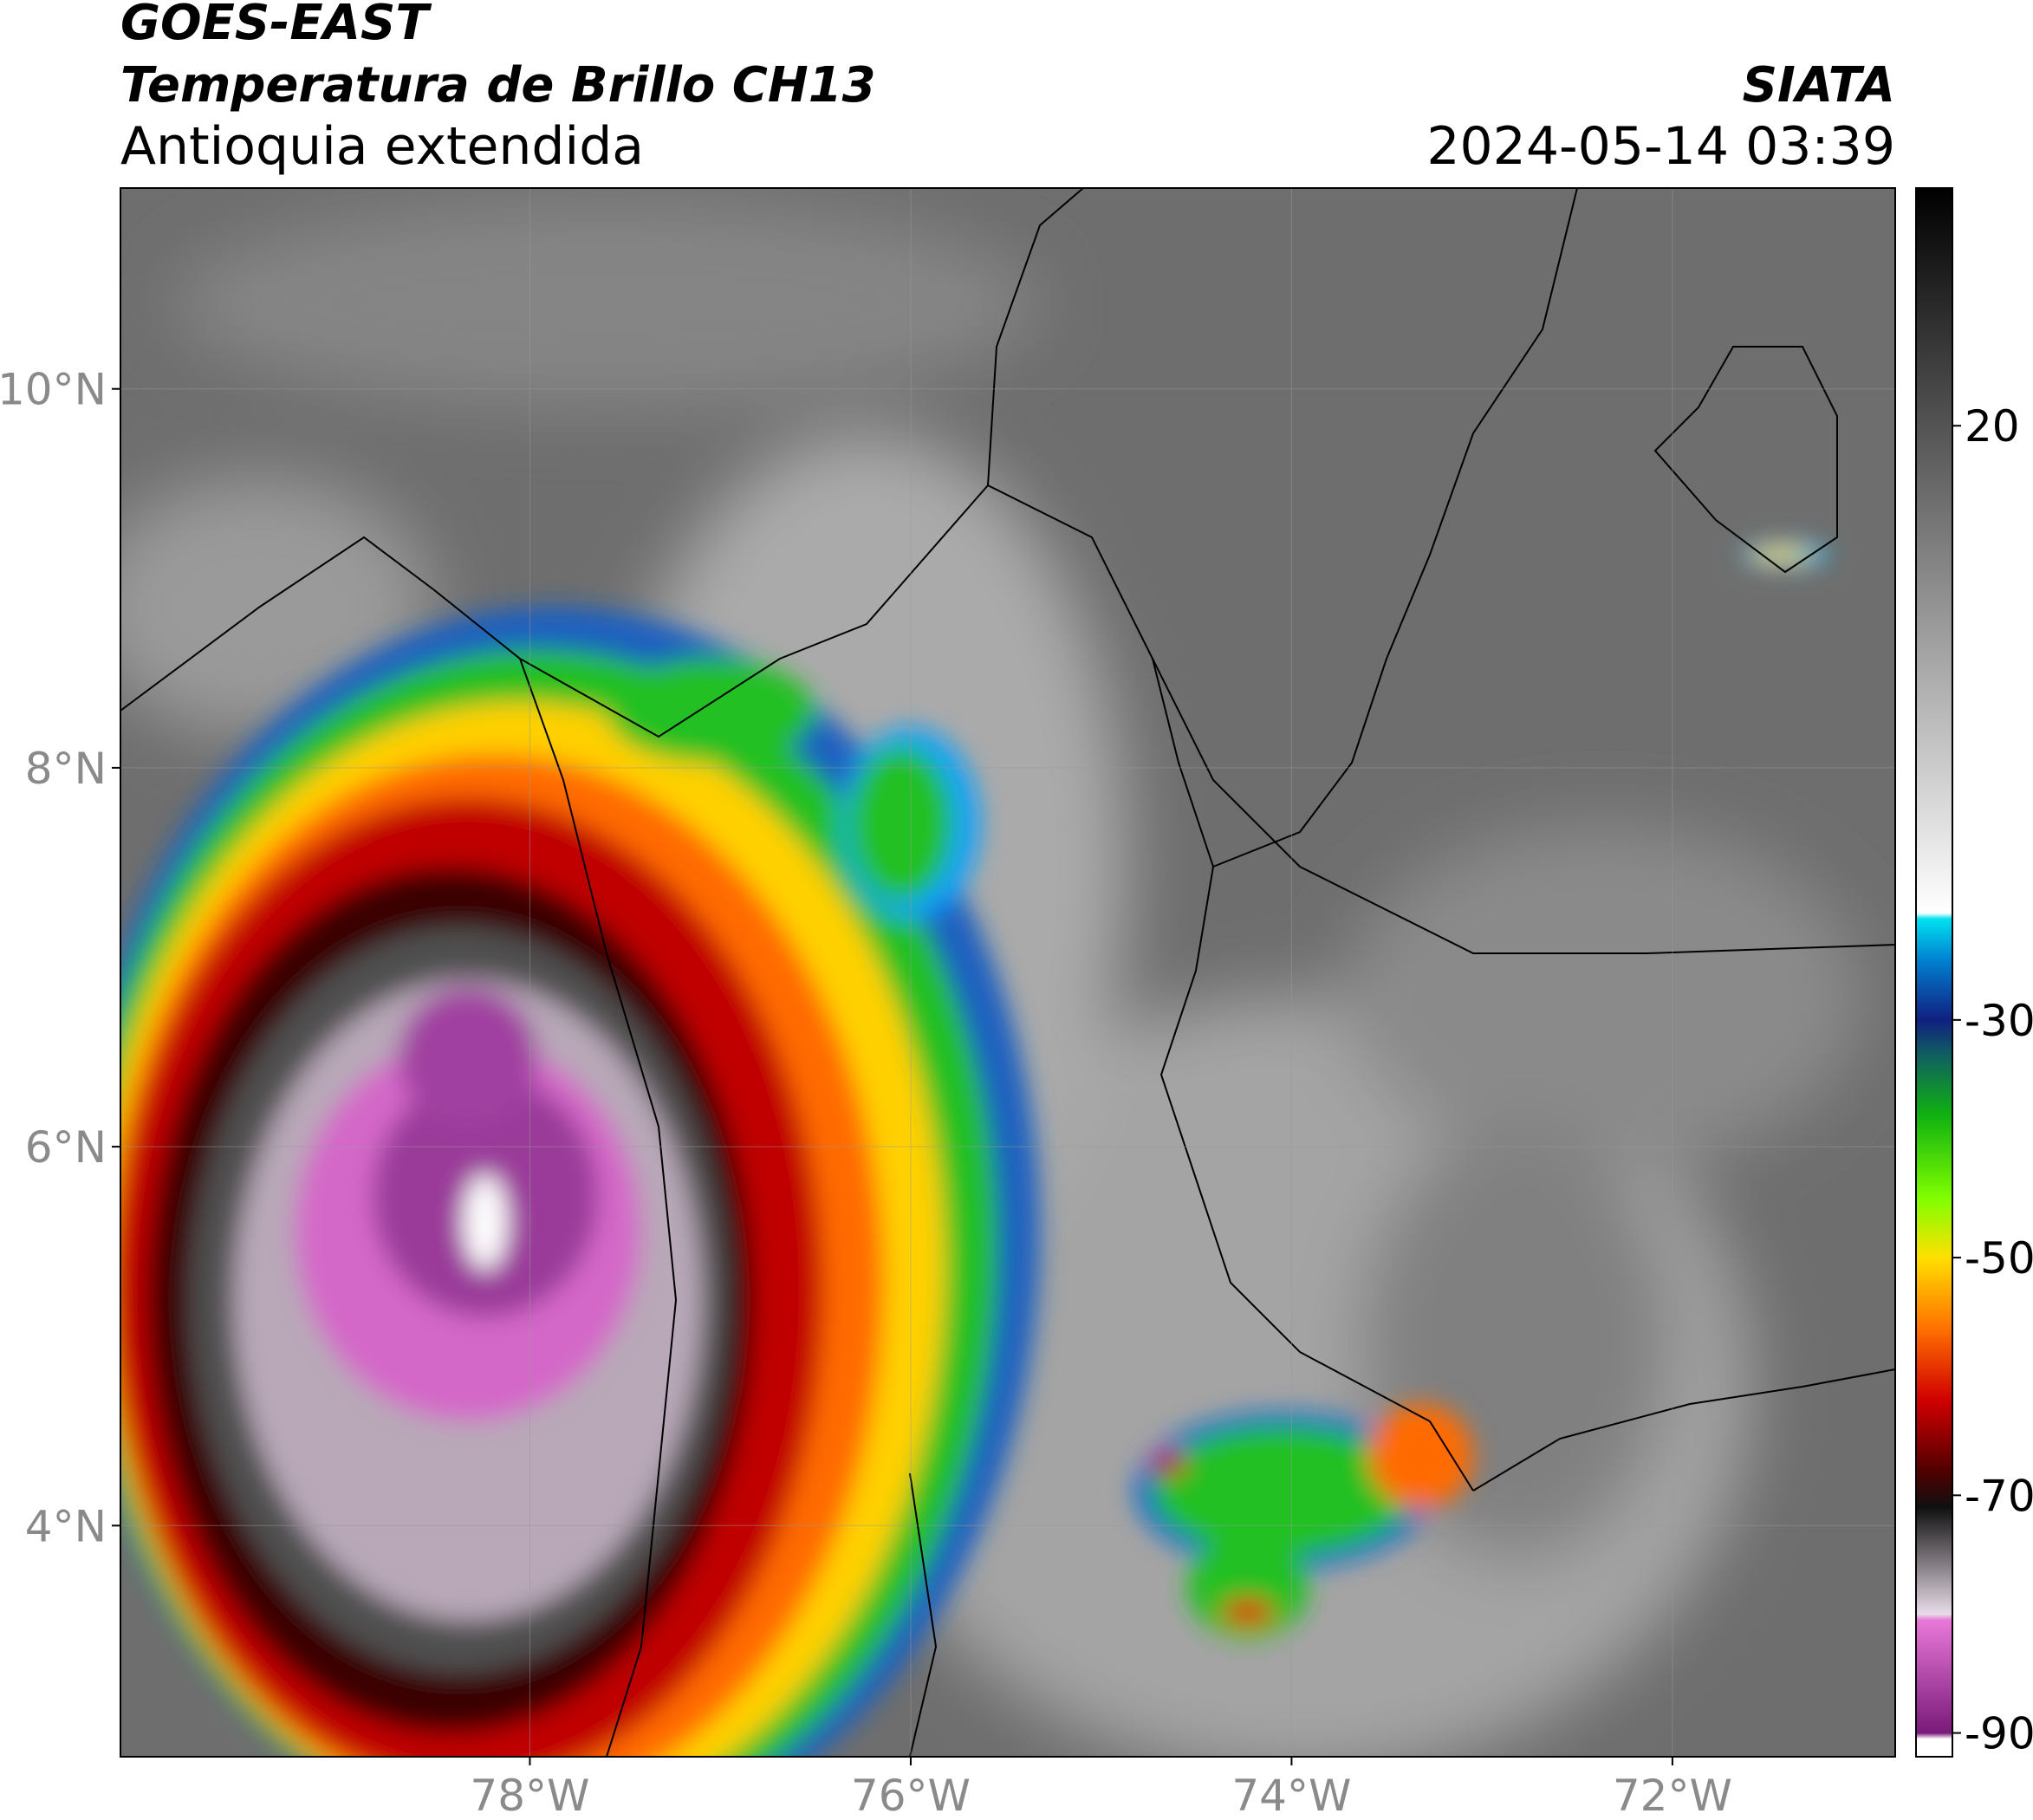 This screenshot has width=2033, height=1820. I want to click on colorbar-tick-label: -30, so click(1999, 1021).